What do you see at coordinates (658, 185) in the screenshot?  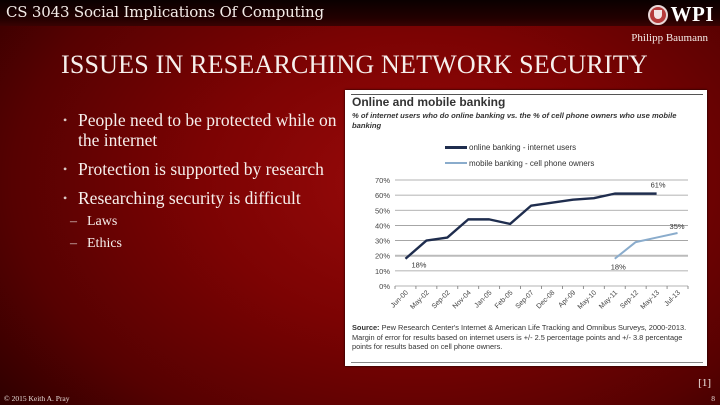 I see `svg-text: 61%` at bounding box center [658, 185].